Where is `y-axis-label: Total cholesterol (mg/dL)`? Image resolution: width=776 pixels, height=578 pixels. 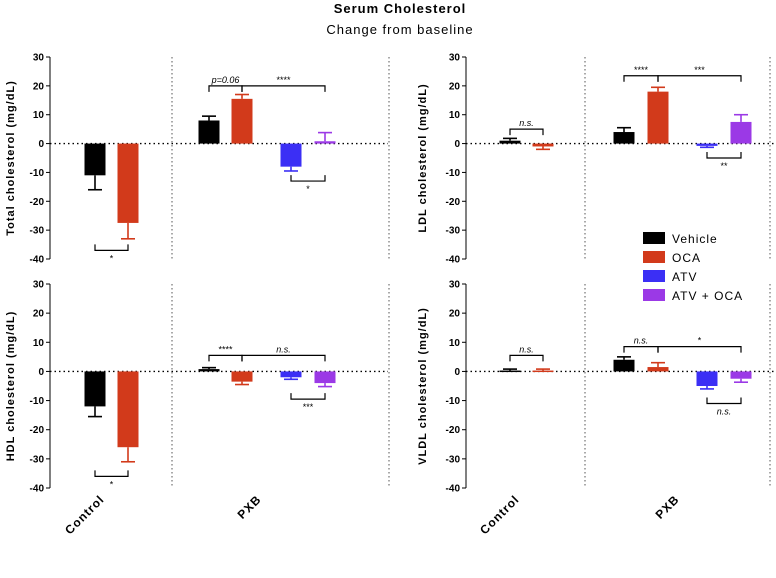
y-axis-label: Total cholesterol (mg/dL) is located at coordinates (11, 158).